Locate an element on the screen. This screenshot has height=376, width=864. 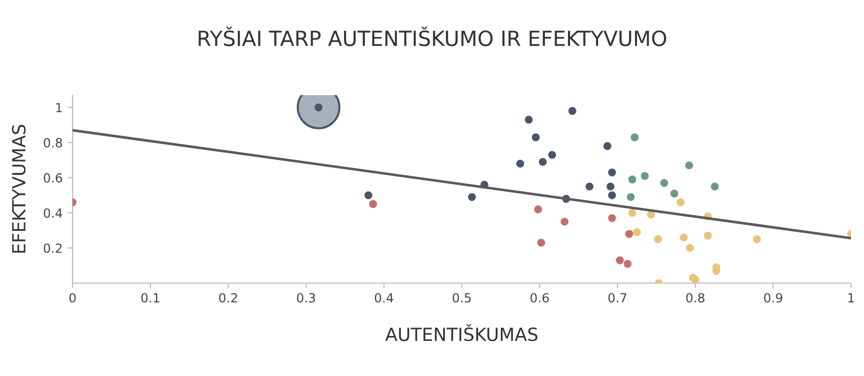
x-tick-label: 0.4 is located at coordinates (384, 298).